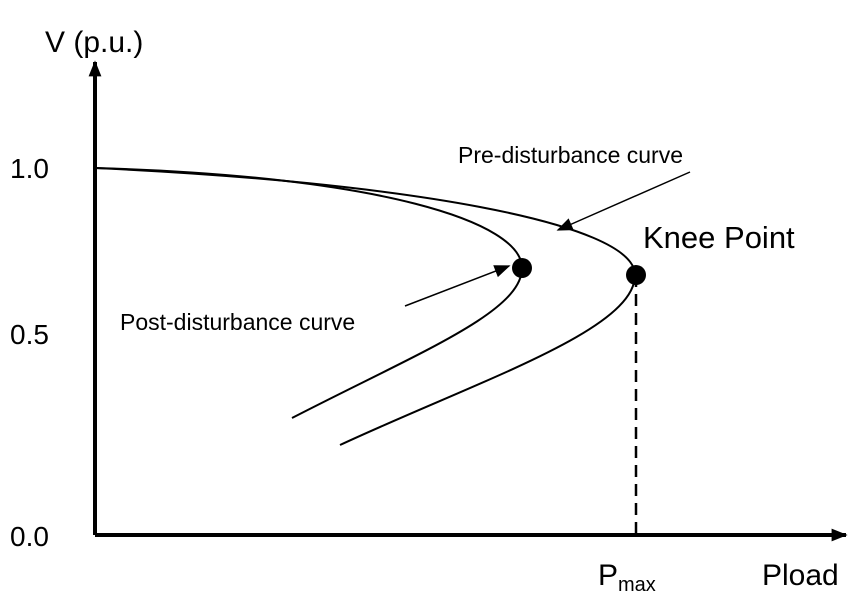 The height and width of the screenshot is (593, 856). What do you see at coordinates (608, 575) in the screenshot?
I see `pmax-main: P` at bounding box center [608, 575].